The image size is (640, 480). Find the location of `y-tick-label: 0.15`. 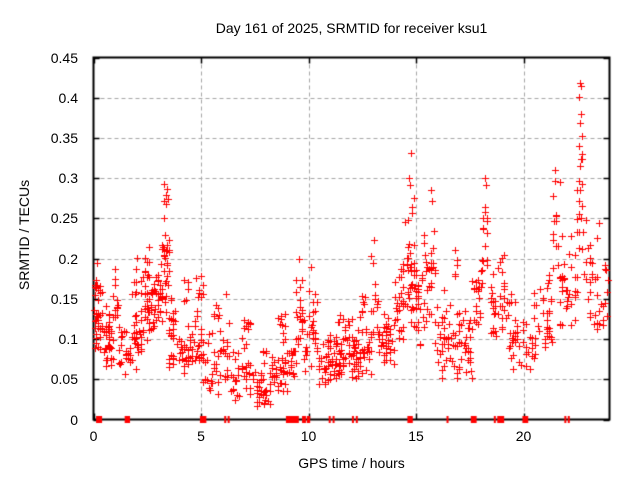

y-tick-label: 0.15 is located at coordinates (64, 298).